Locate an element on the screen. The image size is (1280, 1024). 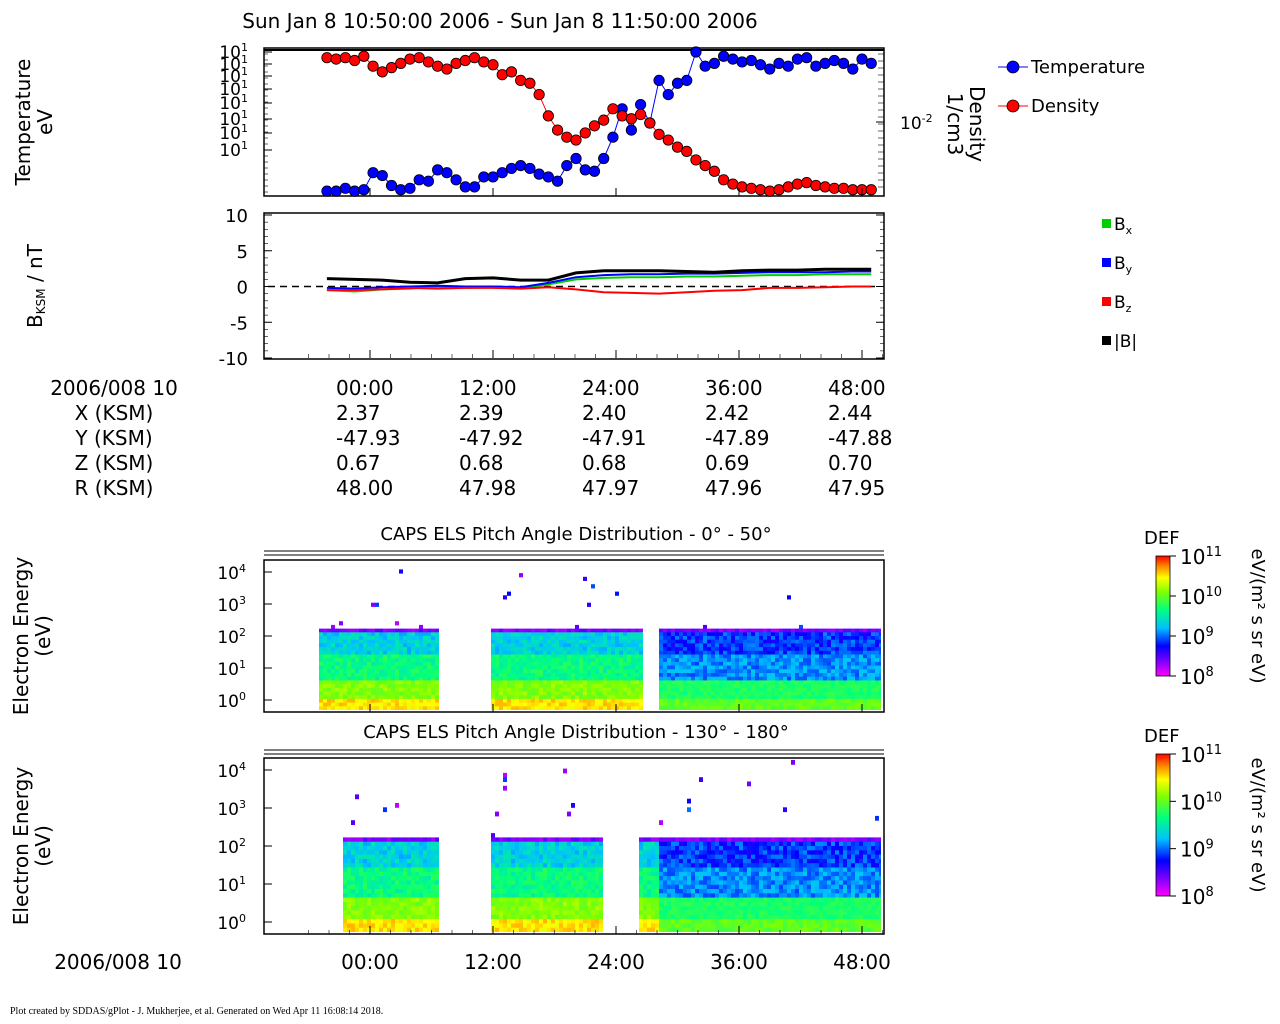
temperature-tick-label: 101 is located at coordinates (233, 103).